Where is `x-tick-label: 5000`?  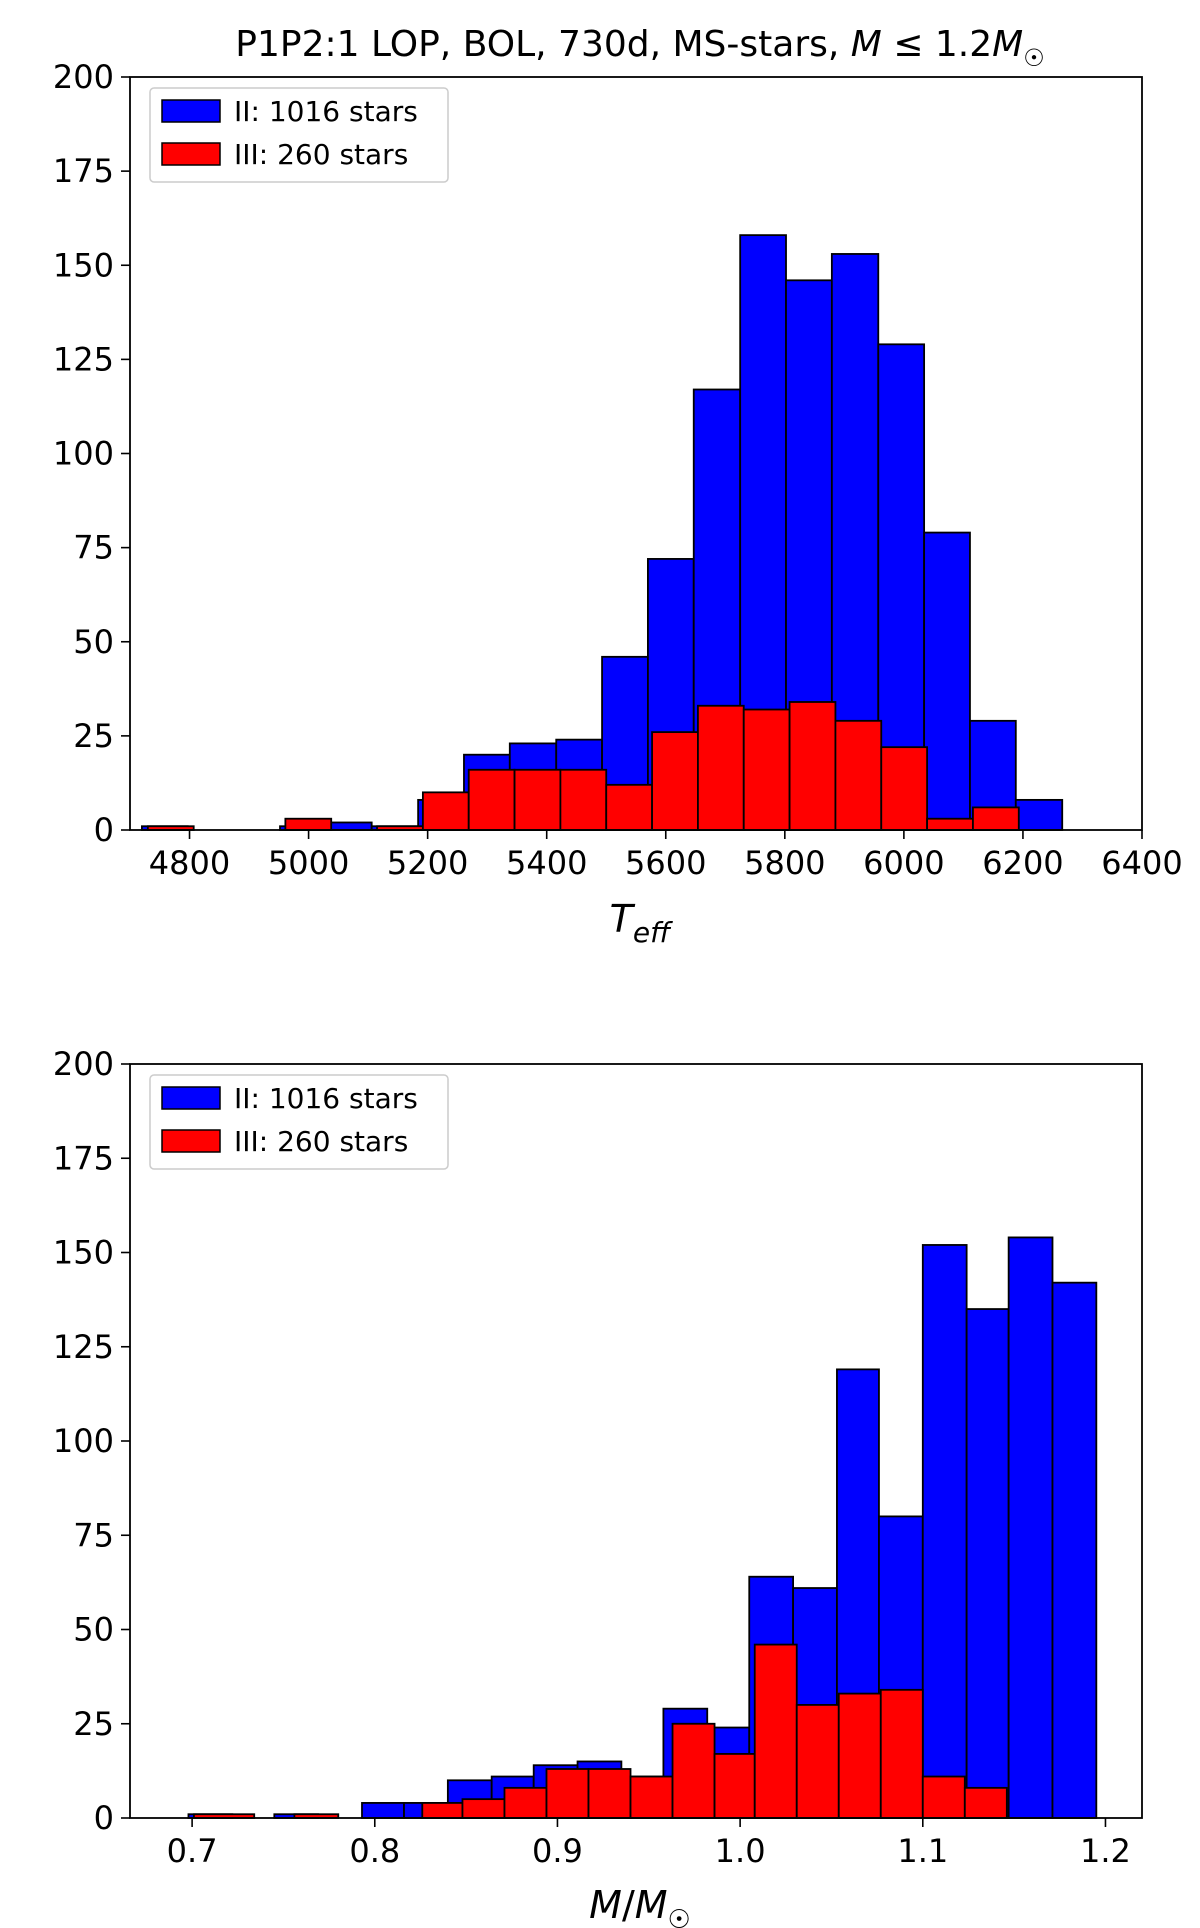
x-tick-label: 5000 is located at coordinates (308, 863).